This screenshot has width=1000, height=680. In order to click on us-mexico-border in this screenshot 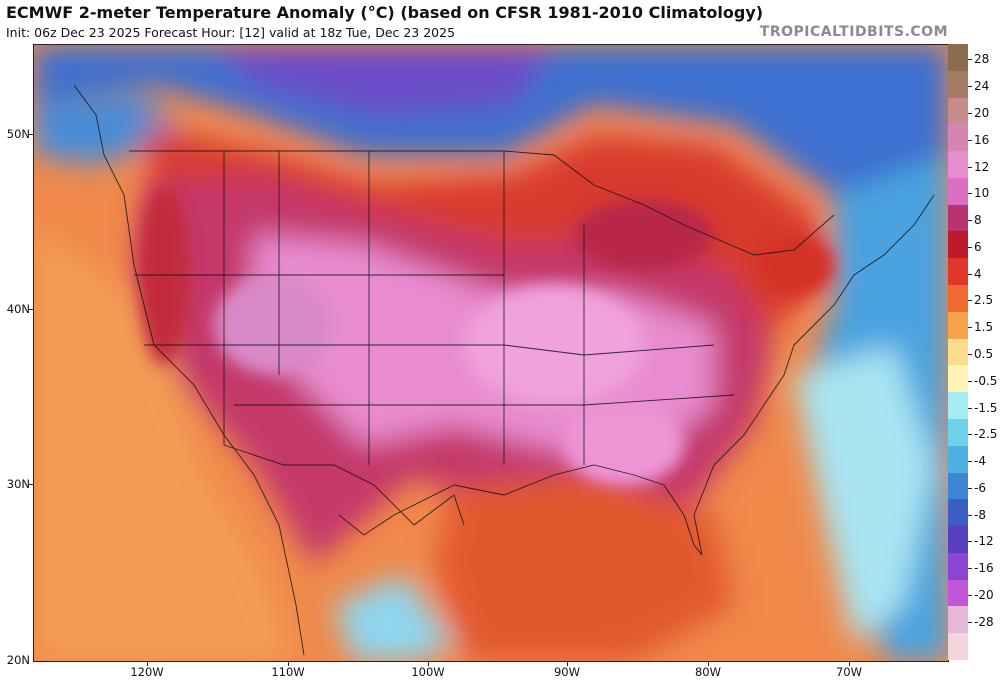, I will do `click(344, 485)`.